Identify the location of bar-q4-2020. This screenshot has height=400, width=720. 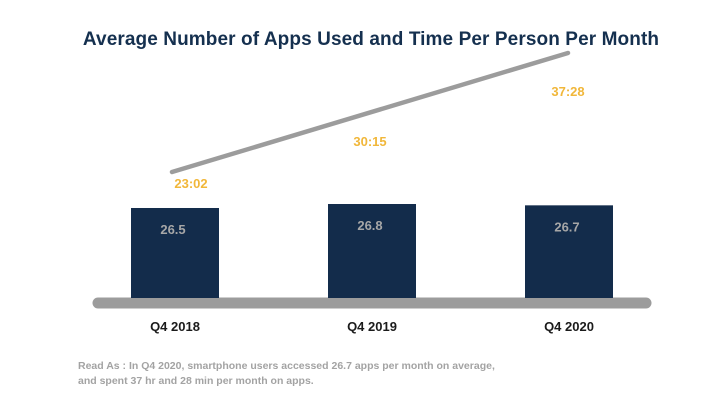
(569, 251).